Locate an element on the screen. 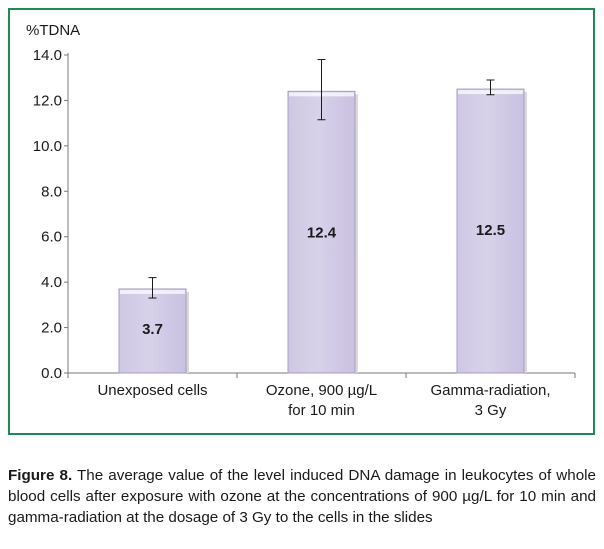 The width and height of the screenshot is (604, 549). x-tick-label: Unexposed cells is located at coordinates (152, 390).